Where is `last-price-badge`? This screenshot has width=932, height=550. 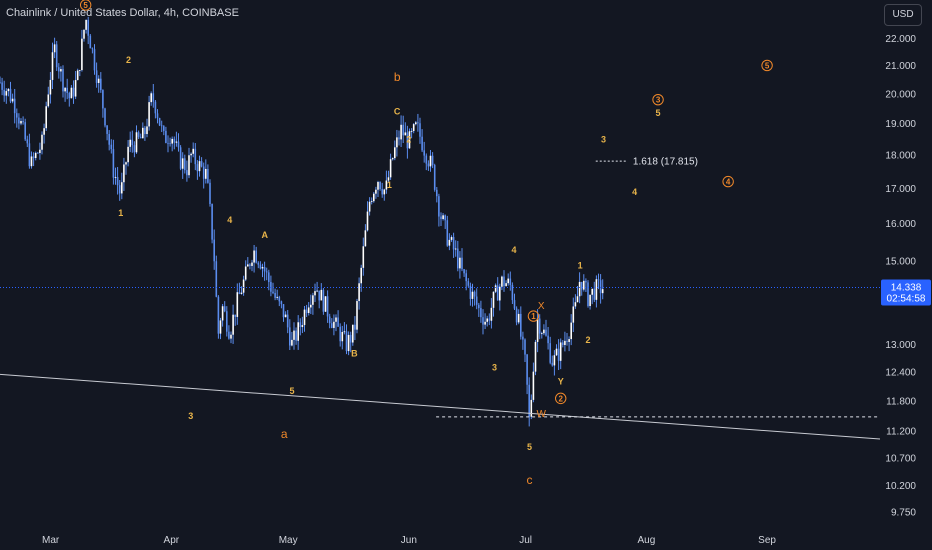 last-price-badge is located at coordinates (906, 292).